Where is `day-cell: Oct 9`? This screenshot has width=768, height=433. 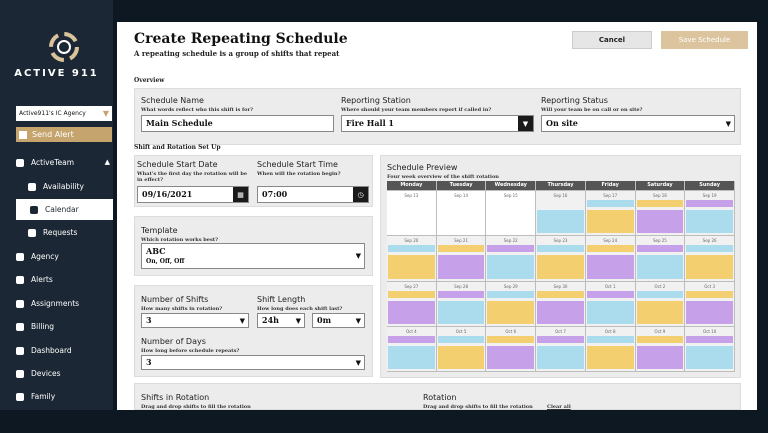 day-cell: Oct 9 is located at coordinates (660, 348).